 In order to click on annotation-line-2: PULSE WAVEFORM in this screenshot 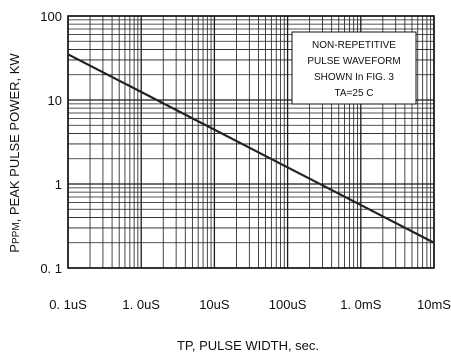, I will do `click(353, 61)`.